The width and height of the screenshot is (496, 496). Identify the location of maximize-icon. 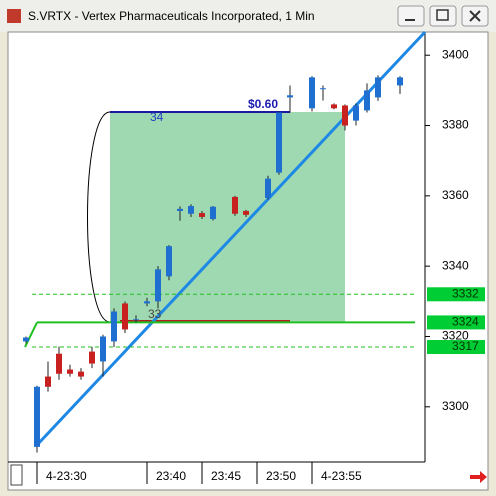
(442, 15).